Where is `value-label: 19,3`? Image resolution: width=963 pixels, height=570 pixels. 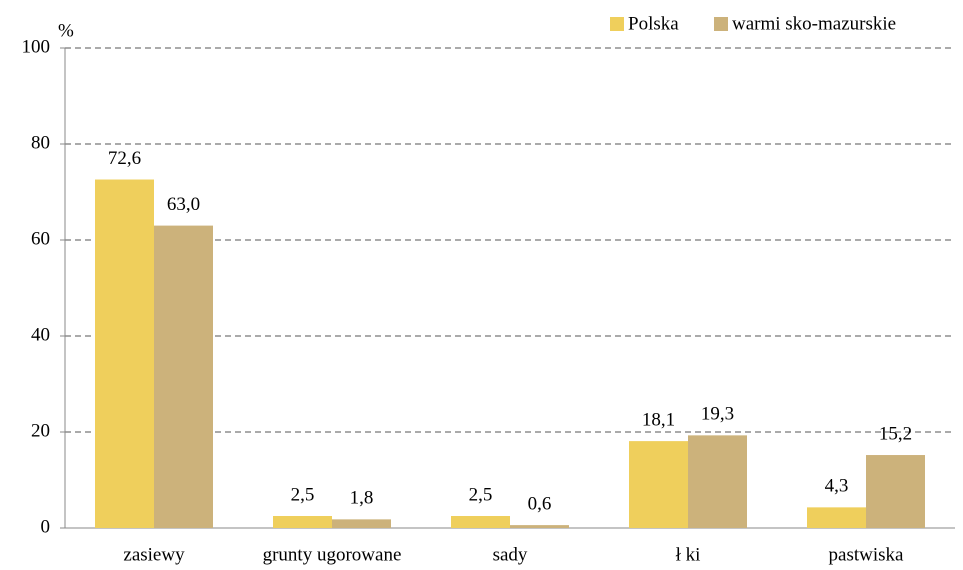
value-label: 19,3 is located at coordinates (717, 414).